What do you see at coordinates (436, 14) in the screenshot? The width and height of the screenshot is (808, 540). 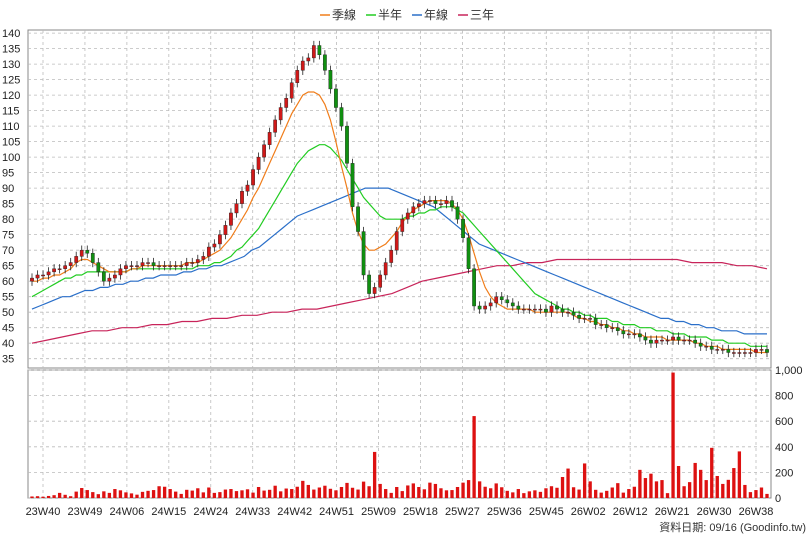 I see `legend-label: 年線` at bounding box center [436, 14].